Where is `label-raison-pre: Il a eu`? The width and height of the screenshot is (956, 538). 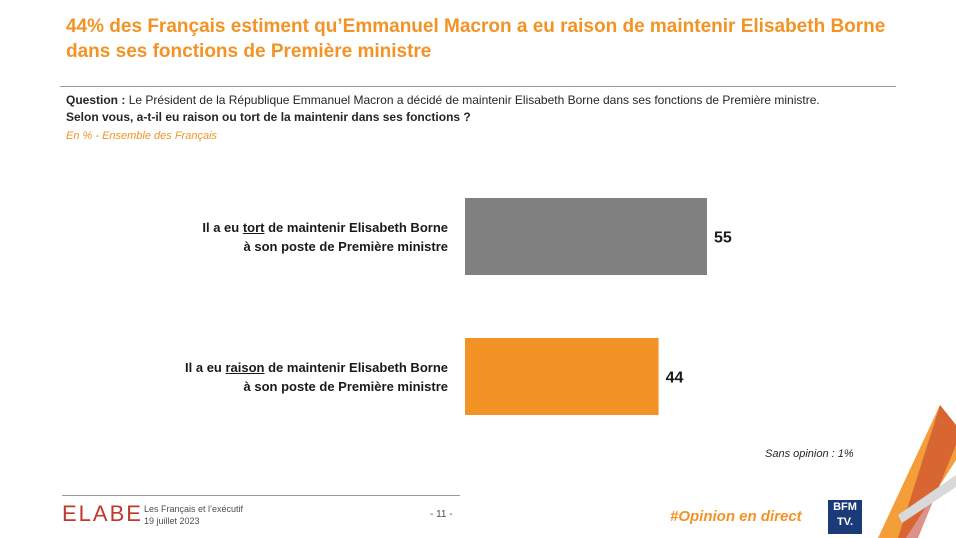 label-raison-pre: Il a eu is located at coordinates (205, 367).